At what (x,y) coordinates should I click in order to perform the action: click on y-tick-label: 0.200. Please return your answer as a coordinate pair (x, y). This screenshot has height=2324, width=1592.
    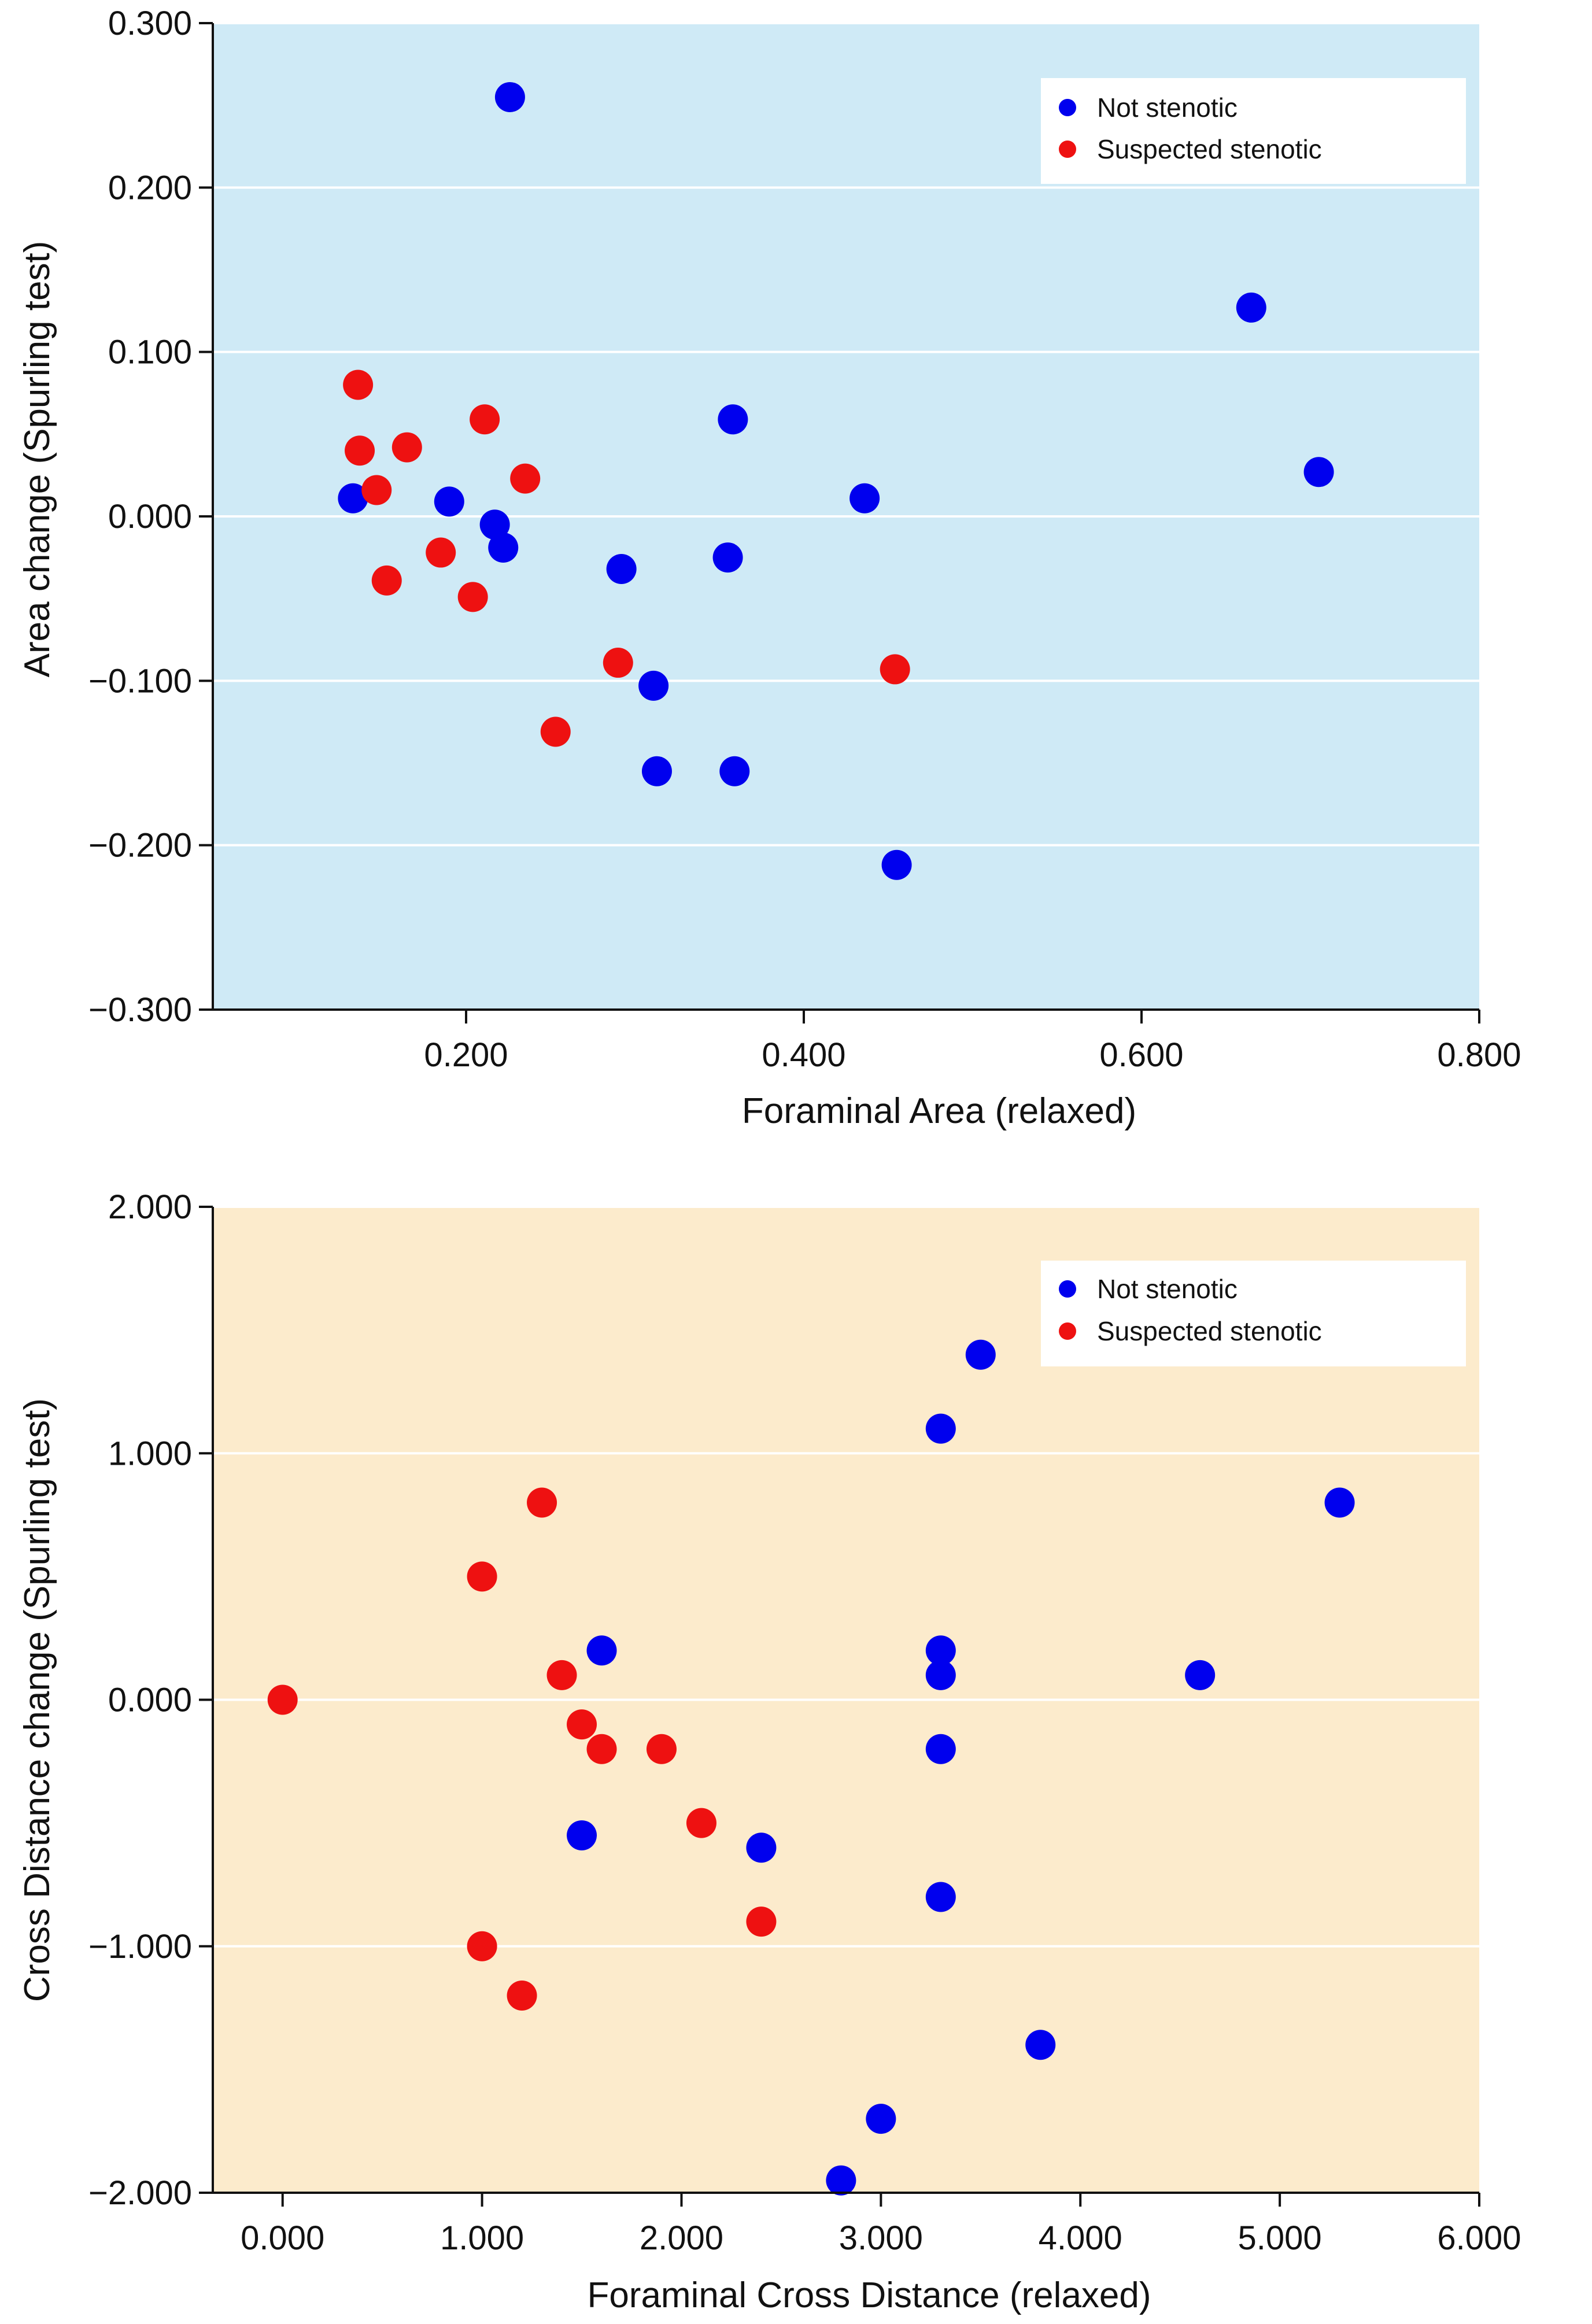
    Looking at the image, I should click on (150, 187).